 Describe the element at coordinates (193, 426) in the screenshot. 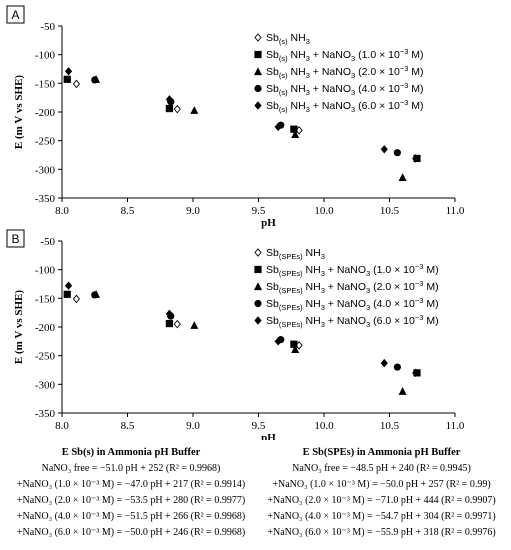

I see `x-tick-label: 9.0` at that location.